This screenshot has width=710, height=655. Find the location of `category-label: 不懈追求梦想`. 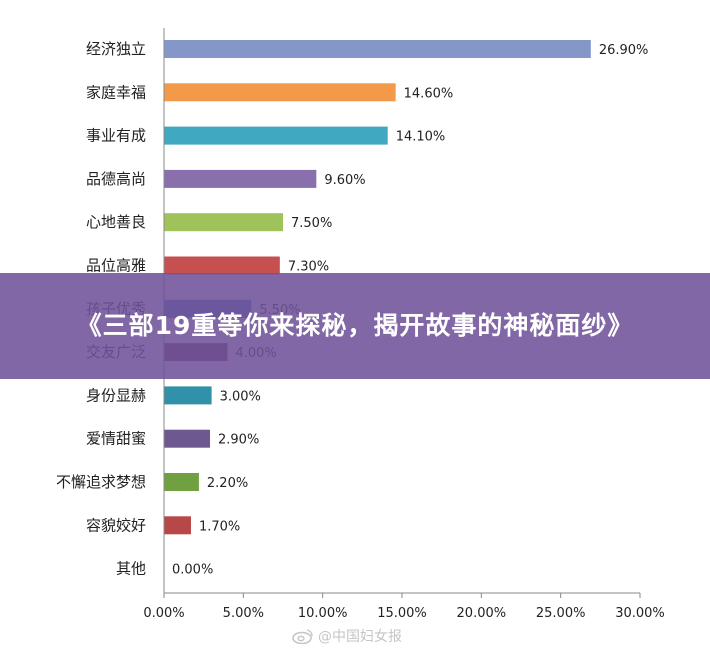

category-label: 不懈追求梦想 is located at coordinates (101, 482).